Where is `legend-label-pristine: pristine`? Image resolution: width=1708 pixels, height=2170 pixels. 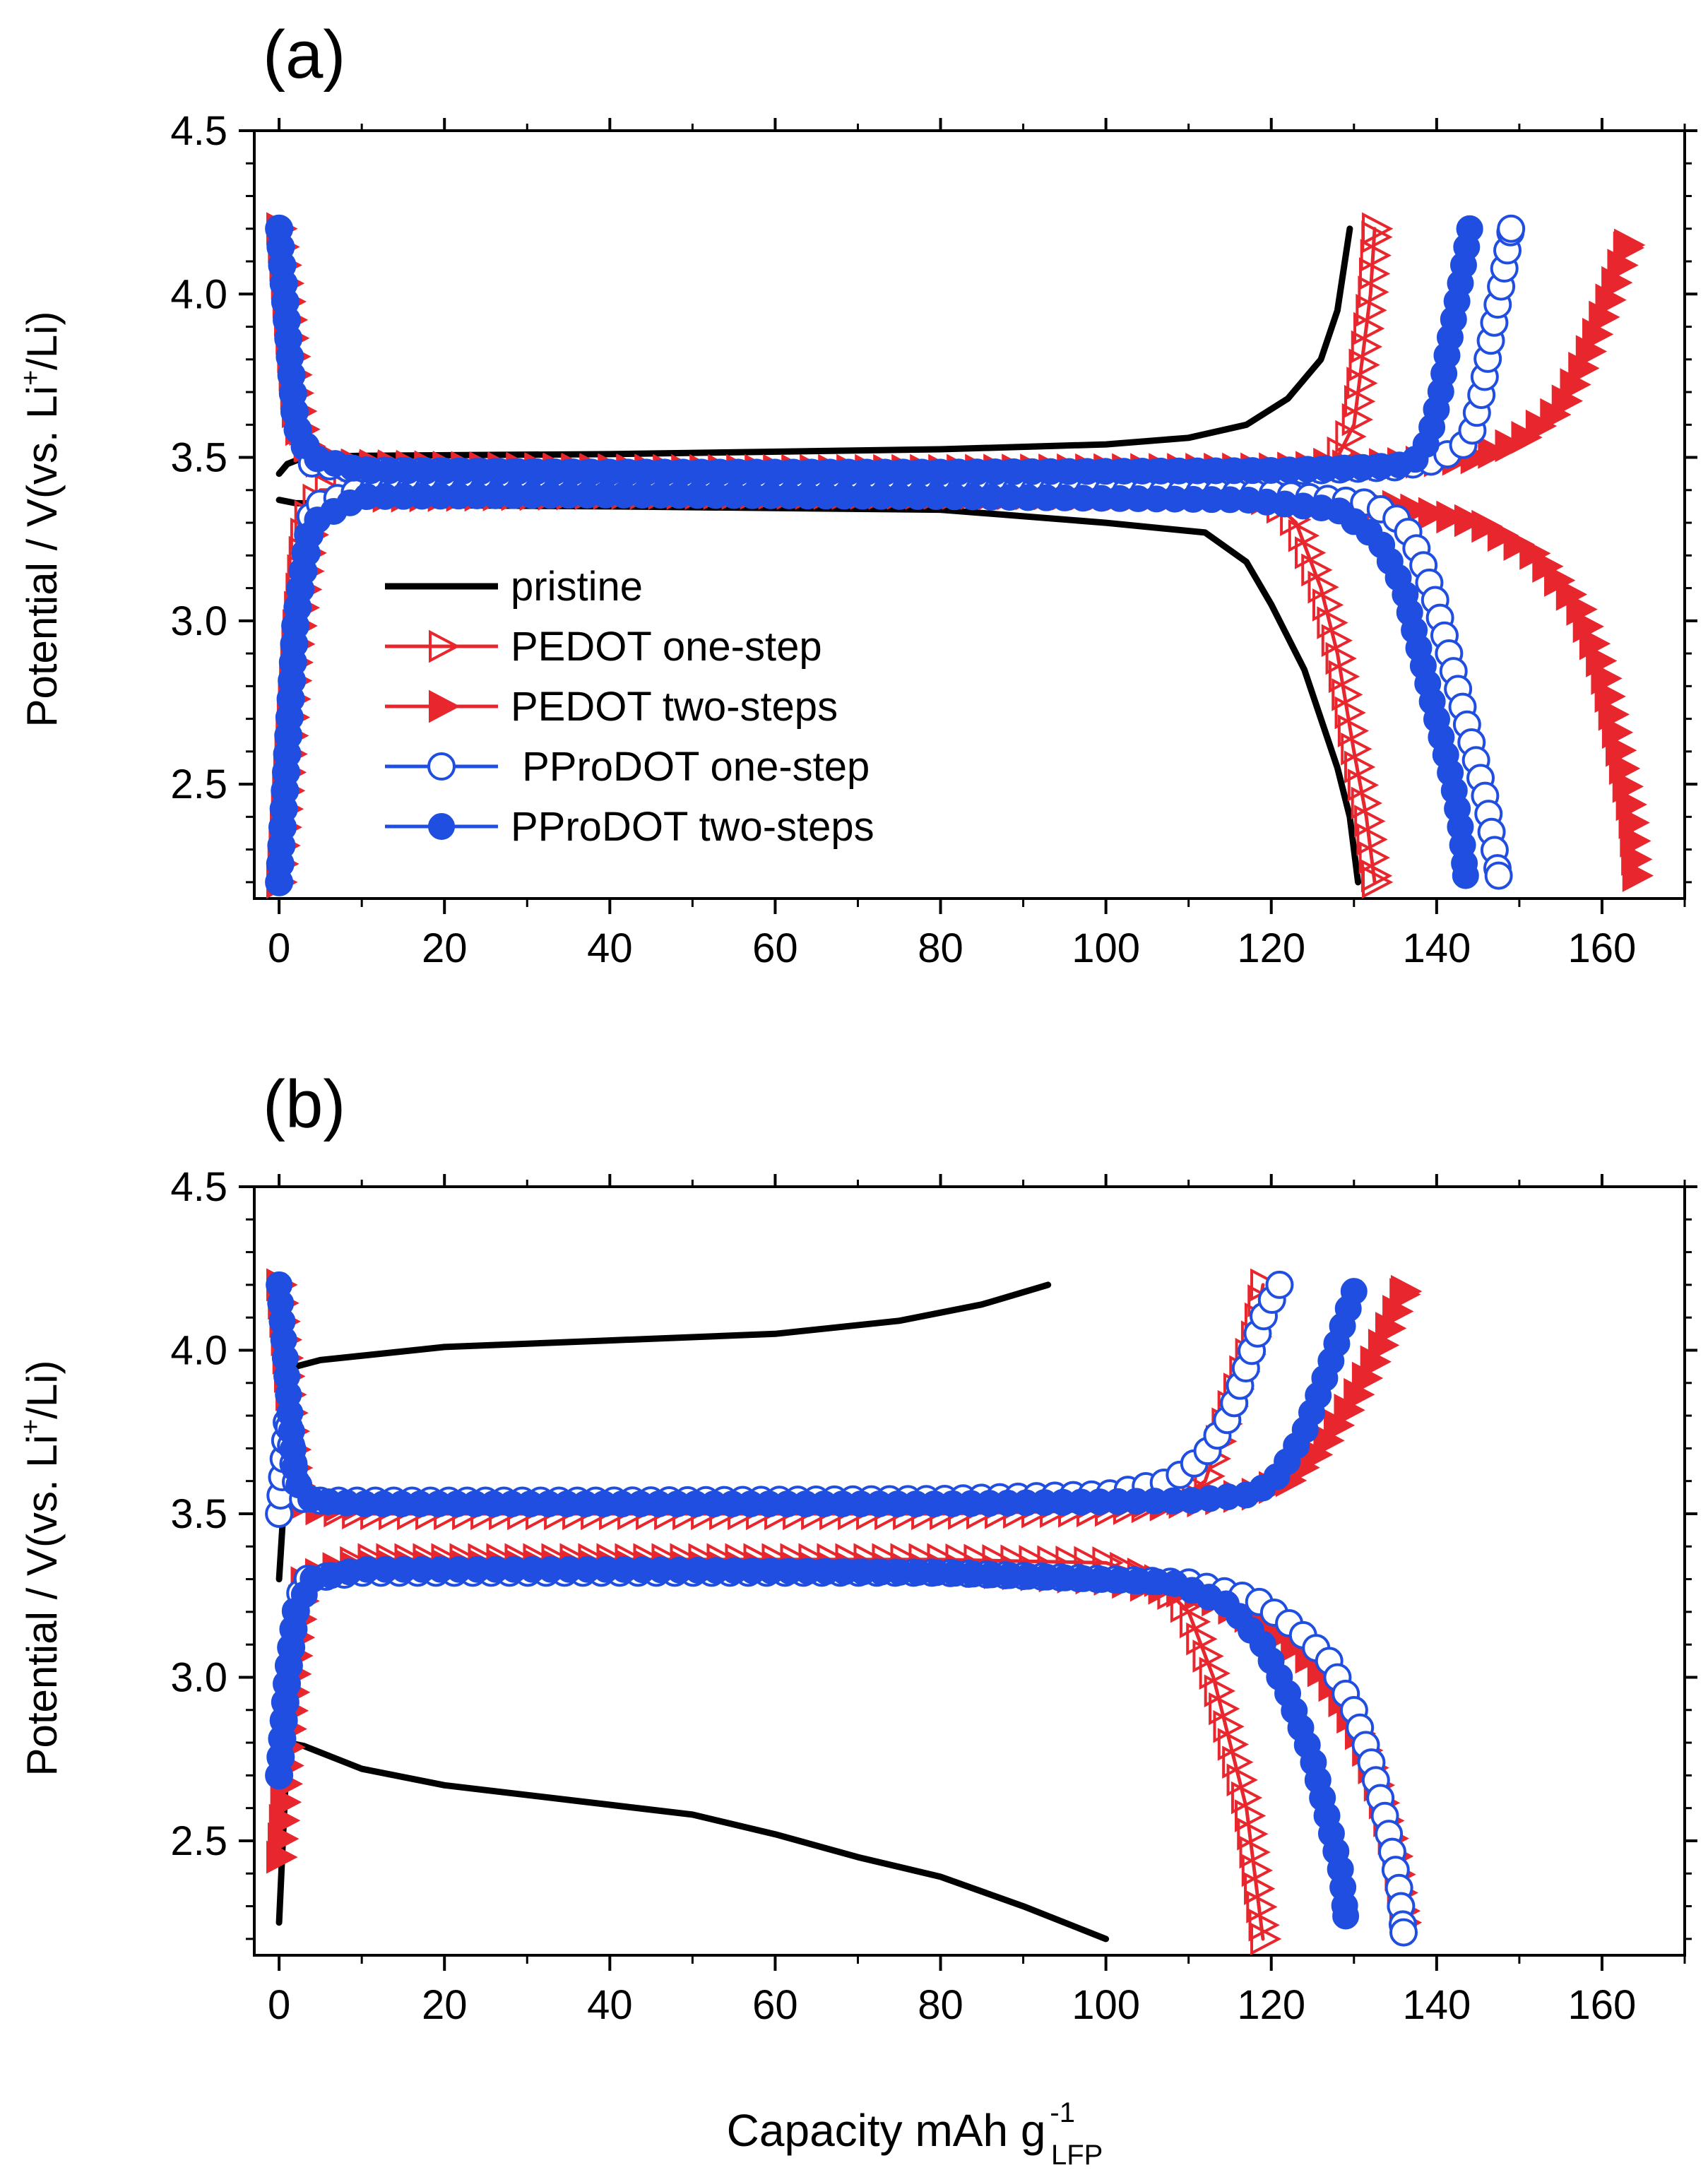 legend-label-pristine: pristine is located at coordinates (577, 587).